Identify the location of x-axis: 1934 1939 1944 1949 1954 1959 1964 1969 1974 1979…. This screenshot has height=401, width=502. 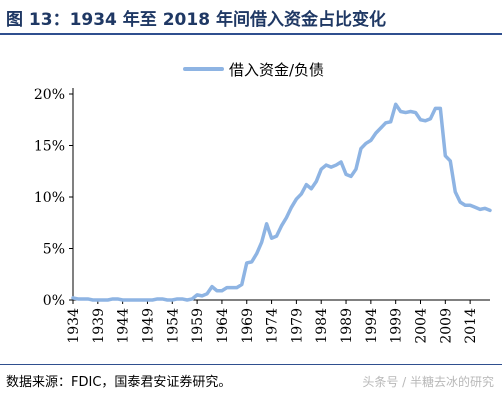
(278, 321).